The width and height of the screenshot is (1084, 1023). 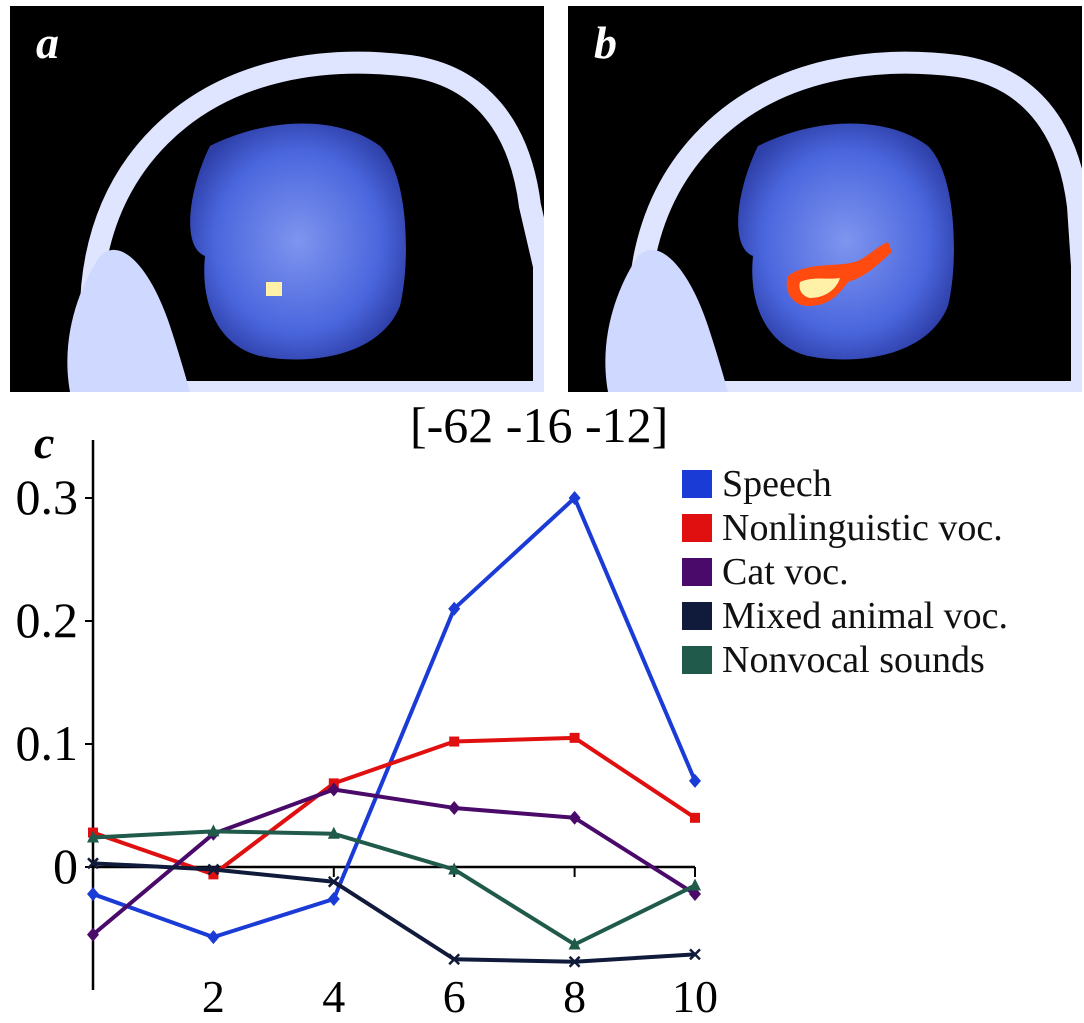 I want to click on legend-item-nonlinguistic: Nonlinguistic voc., so click(x=845, y=528).